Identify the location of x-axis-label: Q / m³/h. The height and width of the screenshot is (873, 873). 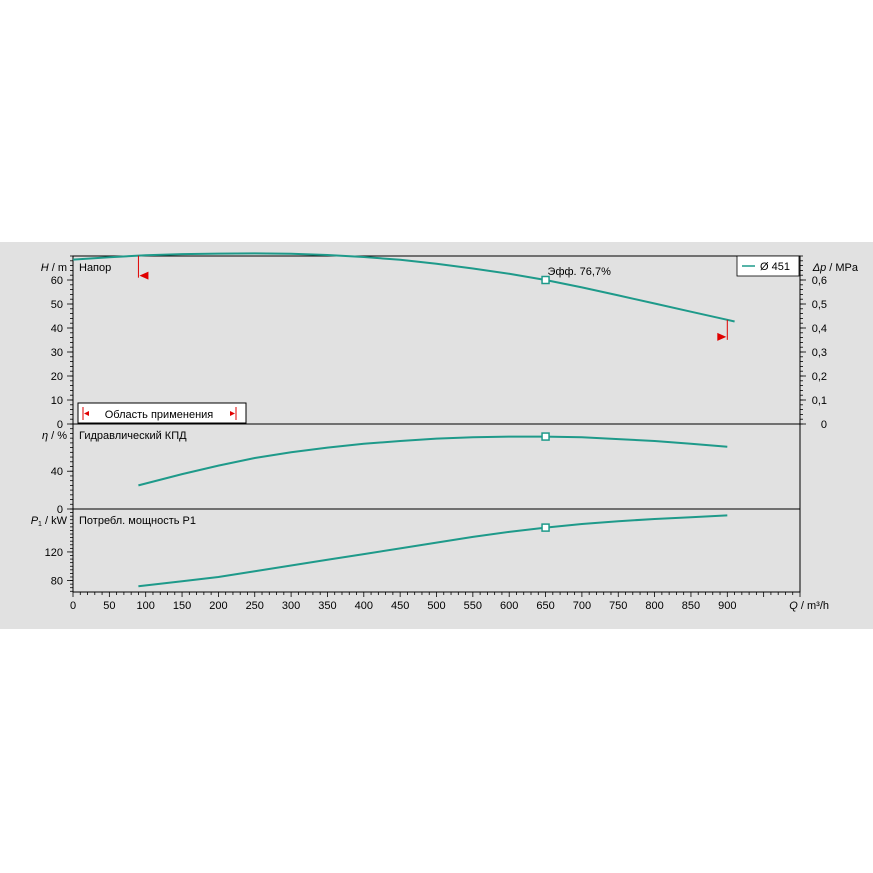
(809, 606).